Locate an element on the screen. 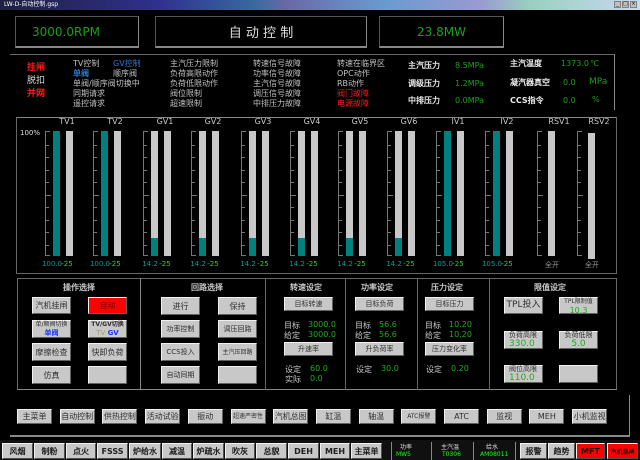  main-pressure-loop-button: 主汽压回路 is located at coordinates (237, 352).